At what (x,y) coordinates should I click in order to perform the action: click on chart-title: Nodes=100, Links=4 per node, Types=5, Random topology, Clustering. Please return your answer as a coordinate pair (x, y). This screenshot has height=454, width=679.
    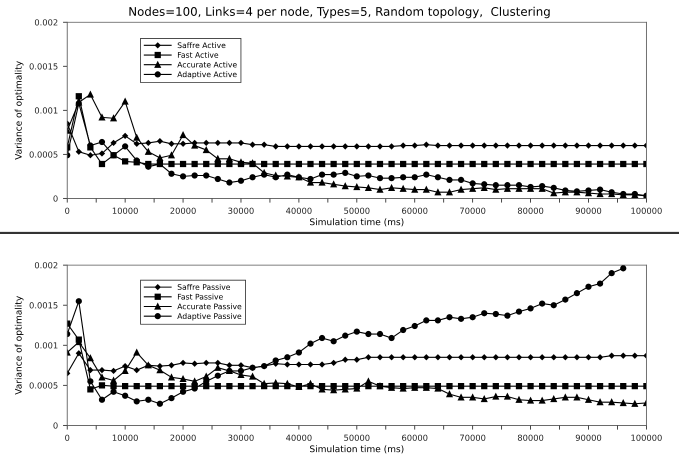
    Looking at the image, I should click on (339, 12).